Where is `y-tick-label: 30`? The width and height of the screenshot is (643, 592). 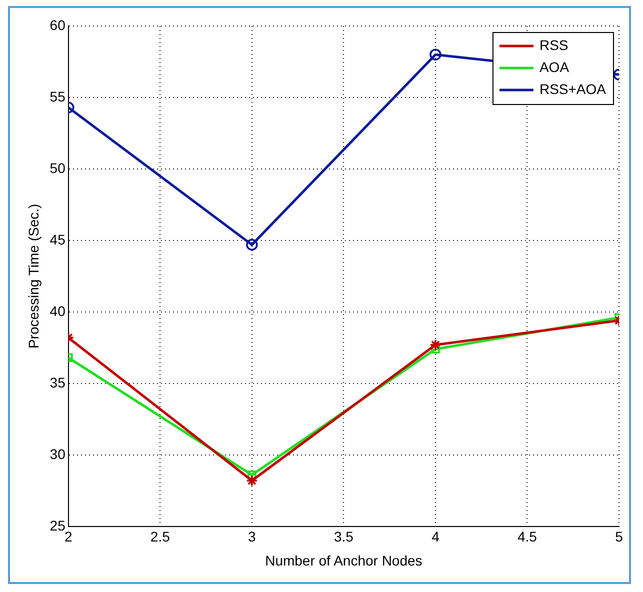 y-tick-label: 30 is located at coordinates (58, 454).